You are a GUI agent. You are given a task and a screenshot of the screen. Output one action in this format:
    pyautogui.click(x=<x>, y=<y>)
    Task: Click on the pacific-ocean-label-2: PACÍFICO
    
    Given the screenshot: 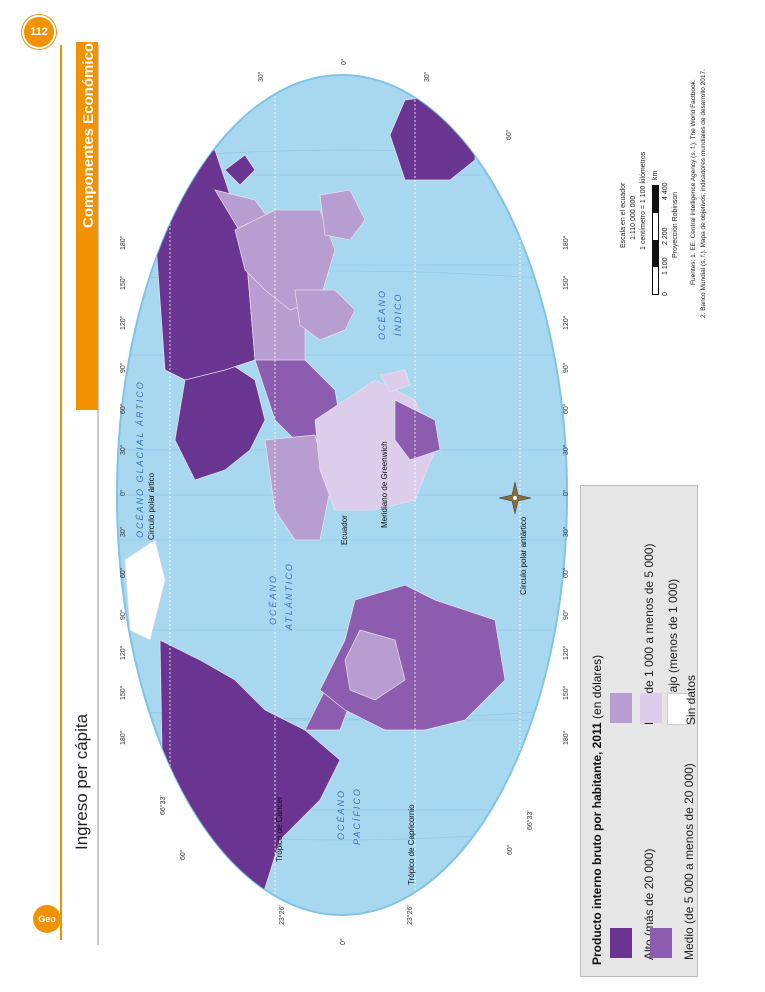 What is the action you would take?
    pyautogui.click(x=357, y=816)
    